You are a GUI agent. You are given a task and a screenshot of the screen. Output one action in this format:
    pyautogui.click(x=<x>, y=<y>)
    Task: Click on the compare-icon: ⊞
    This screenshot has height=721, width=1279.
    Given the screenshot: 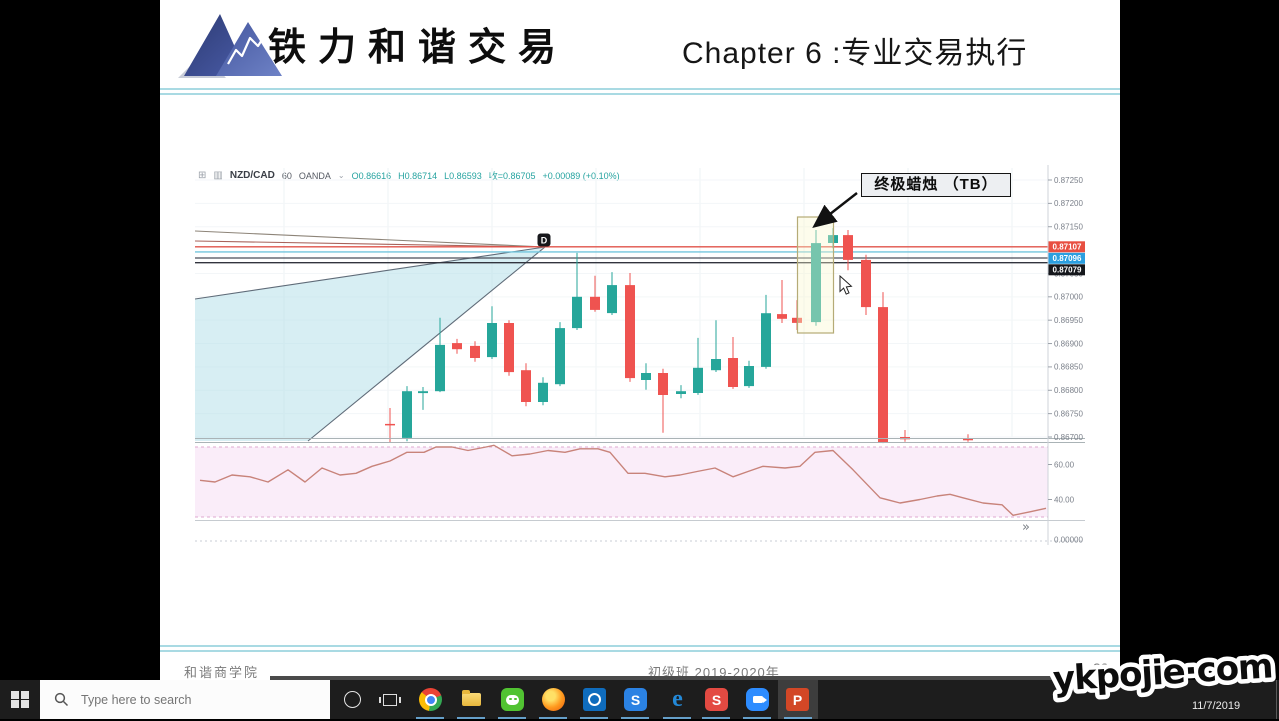 What is the action you would take?
    pyautogui.click(x=202, y=175)
    